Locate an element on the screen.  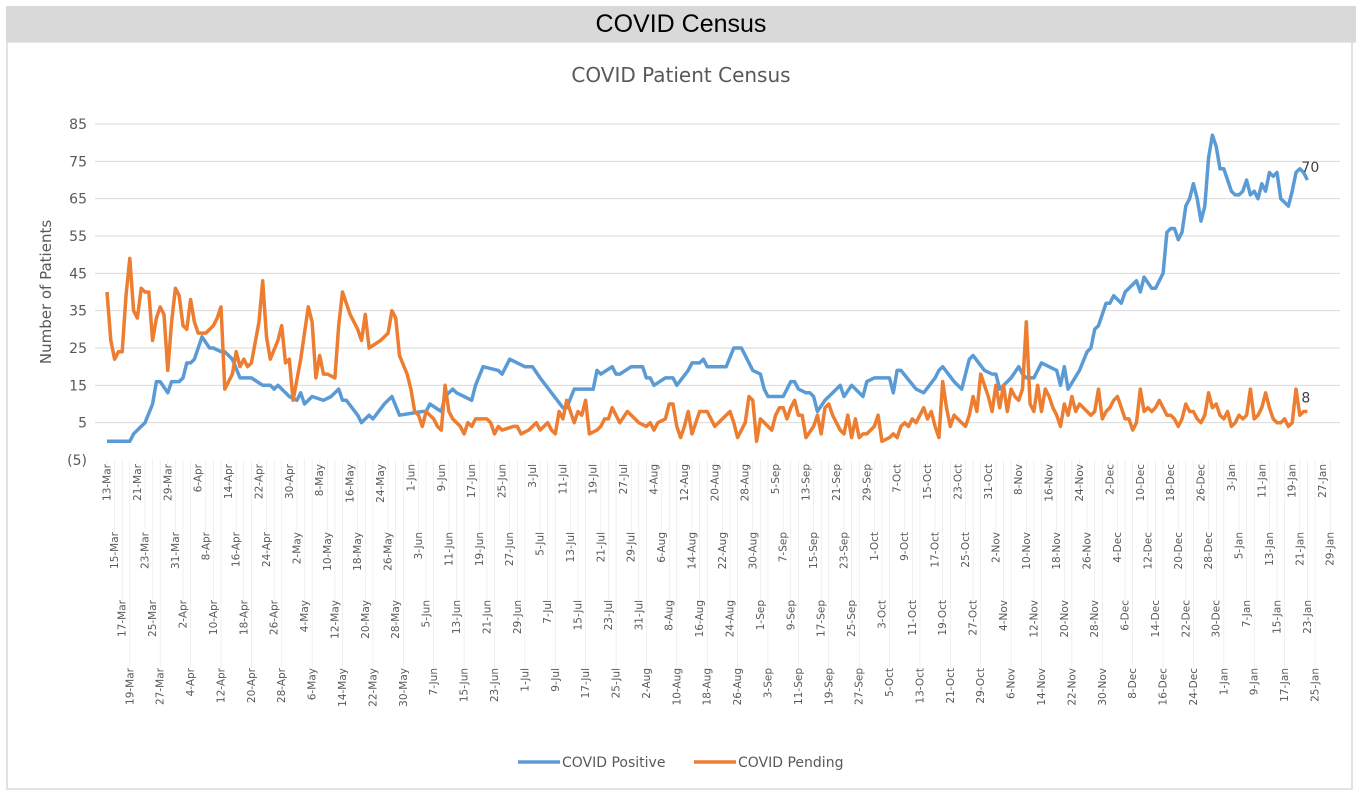
x-tick-label: 4-Aug is located at coordinates (655, 479).